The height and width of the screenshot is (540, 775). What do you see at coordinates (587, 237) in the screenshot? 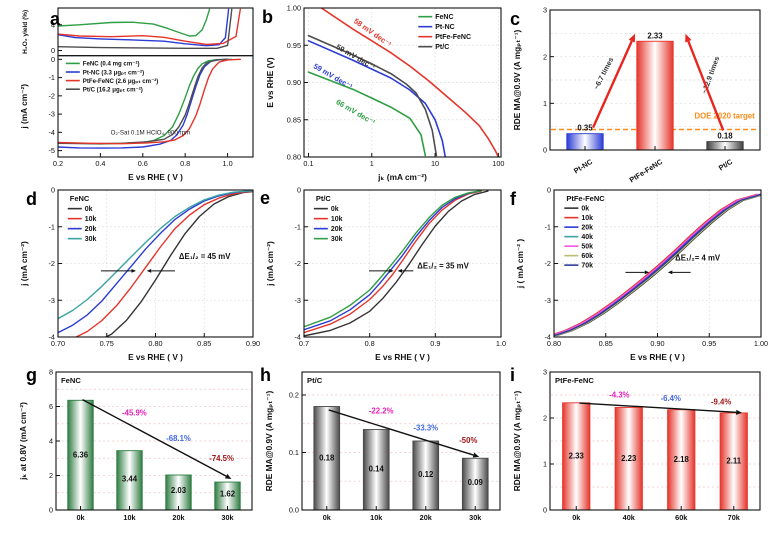
I see `svg-text: 40k` at bounding box center [587, 237].